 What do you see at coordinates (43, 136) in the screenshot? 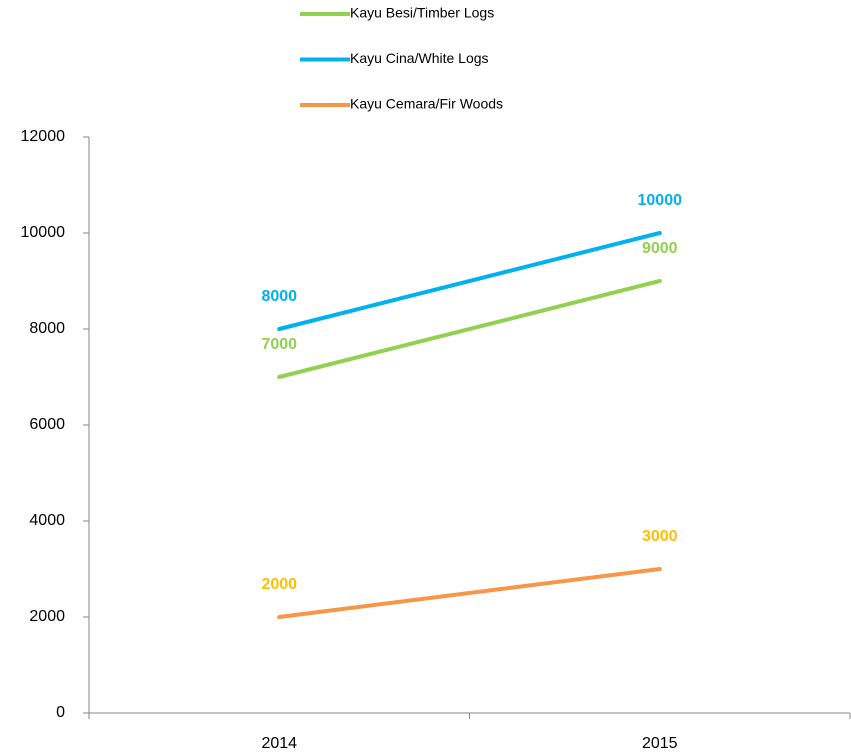
I see `y-tick-label: 12000` at bounding box center [43, 136].